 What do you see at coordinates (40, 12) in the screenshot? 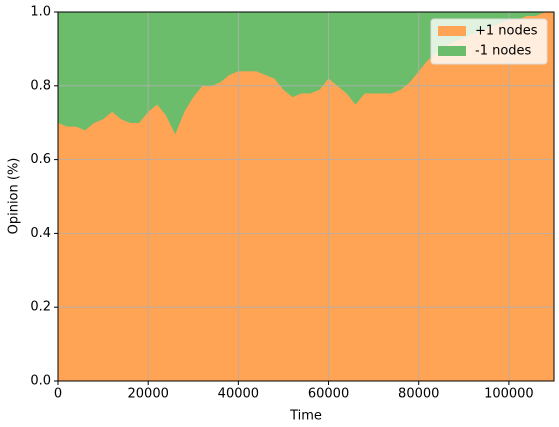
I see `y-tick-label: 1.0` at bounding box center [40, 12].